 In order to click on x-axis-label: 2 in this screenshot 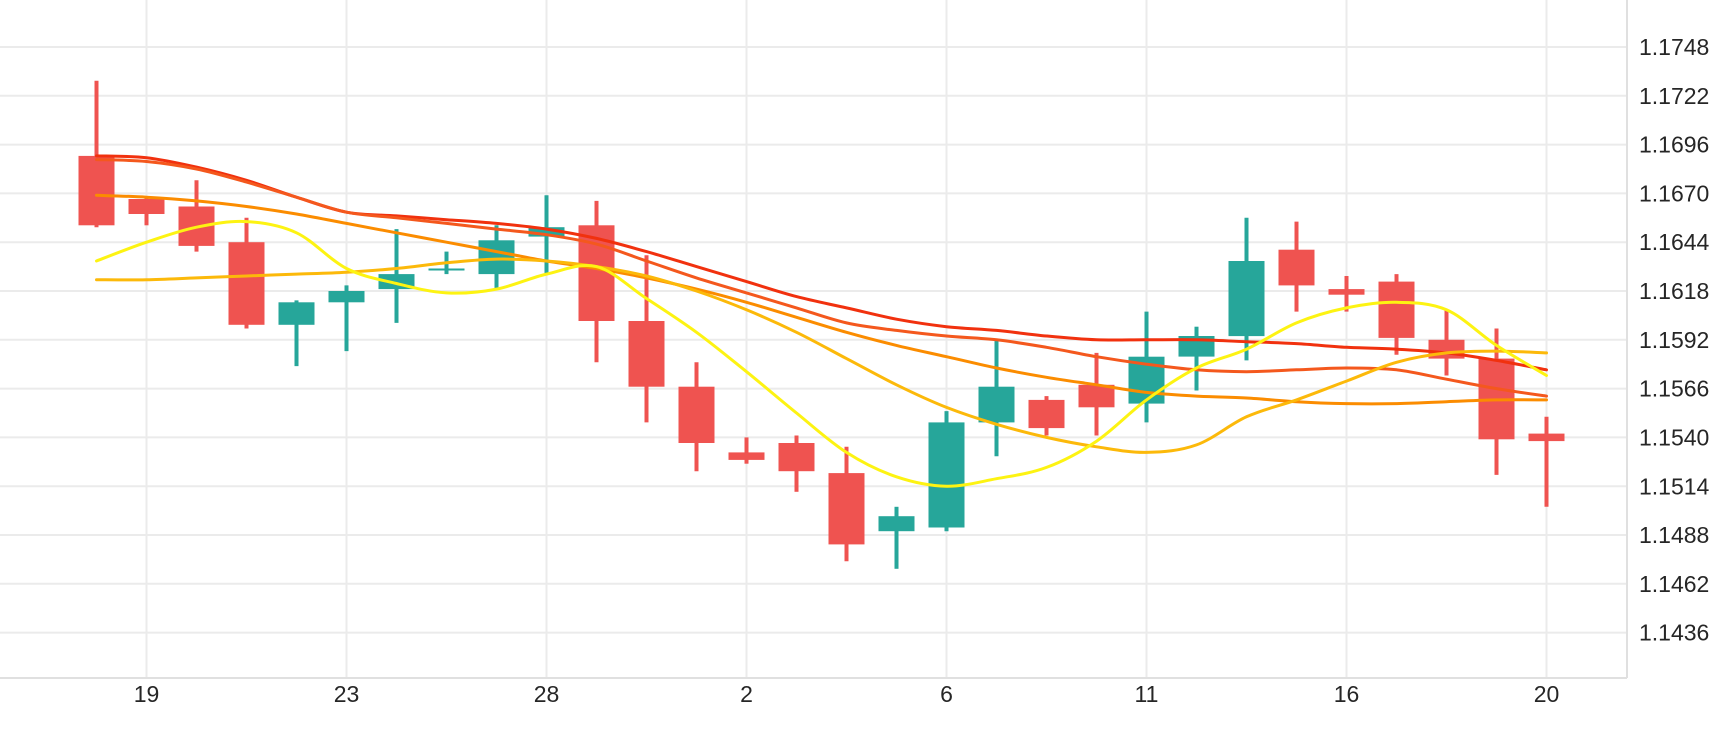, I will do `click(746, 694)`.